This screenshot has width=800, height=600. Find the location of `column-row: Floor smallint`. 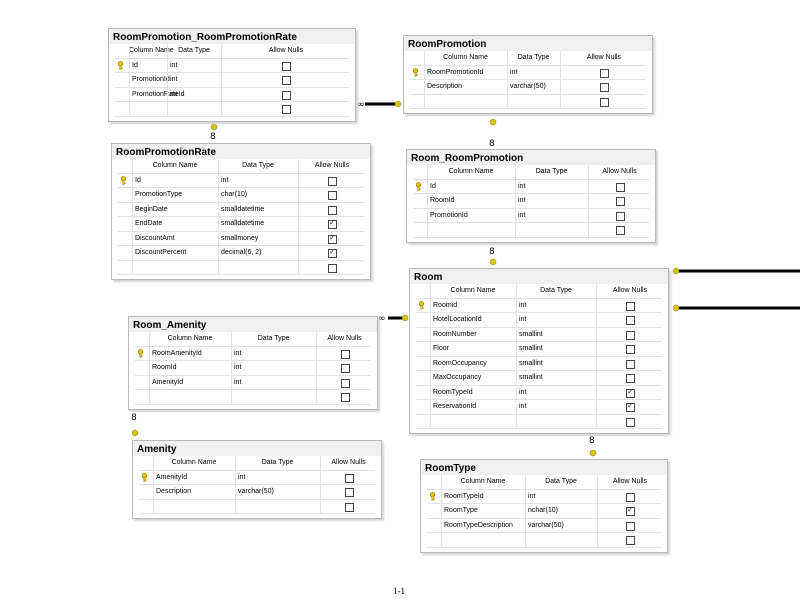

column-row: Floor smallint is located at coordinates (539, 349).